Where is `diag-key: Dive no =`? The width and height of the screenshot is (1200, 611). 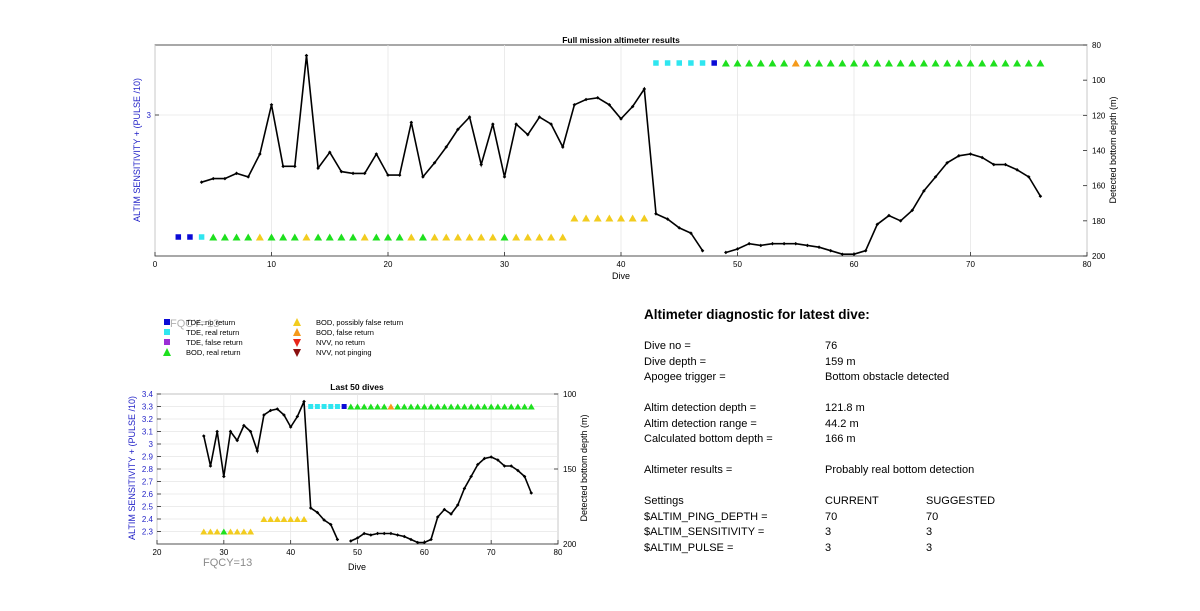 diag-key: Dive no = is located at coordinates (667, 346).